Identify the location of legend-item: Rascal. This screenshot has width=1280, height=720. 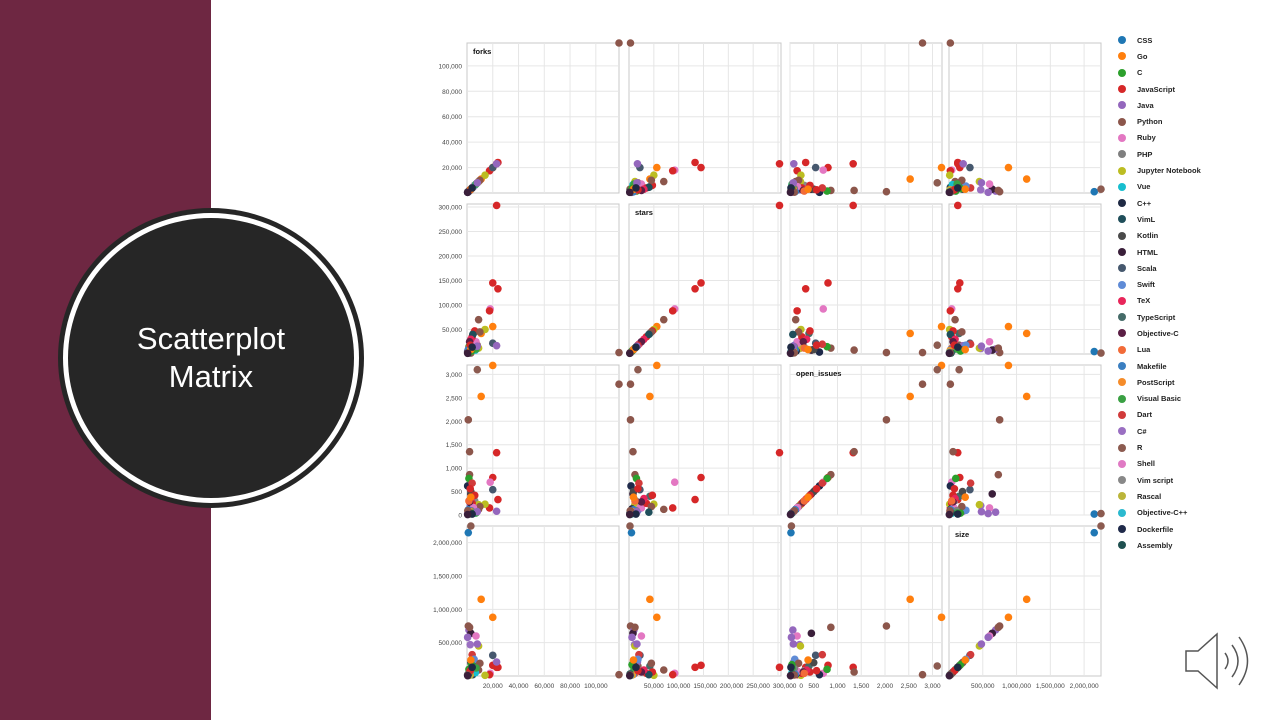
(1159, 496).